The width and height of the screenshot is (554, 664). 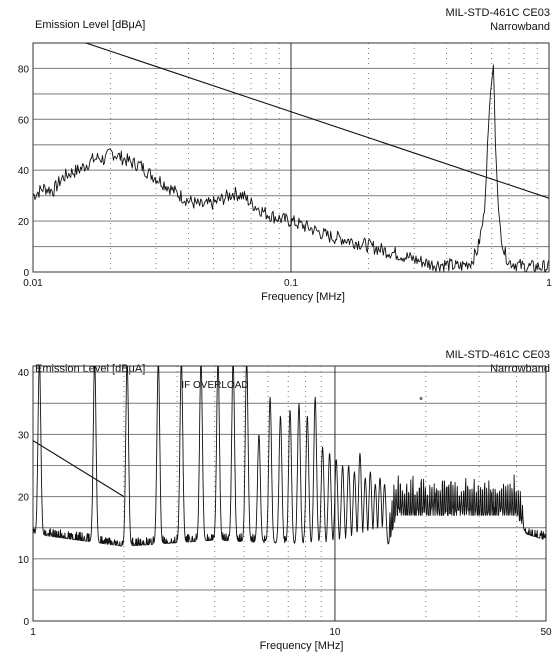 What do you see at coordinates (33, 283) in the screenshot?
I see `x-tick-label: 0.01` at bounding box center [33, 283].